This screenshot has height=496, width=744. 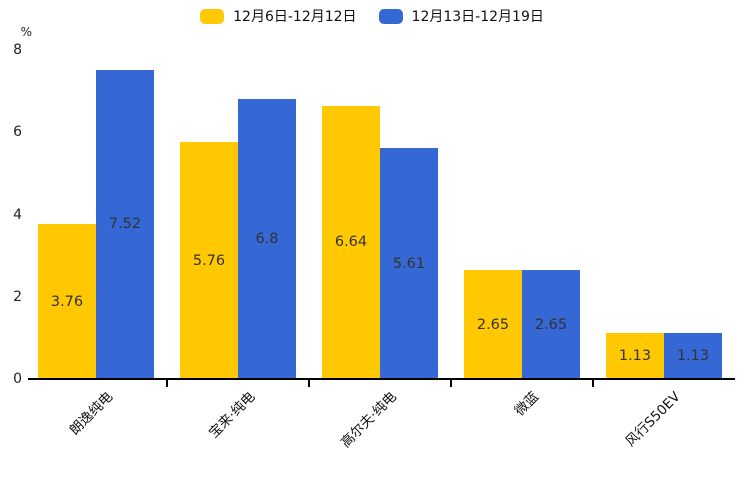 What do you see at coordinates (91, 413) in the screenshot?
I see `category-label: 朗逸纯电` at bounding box center [91, 413].